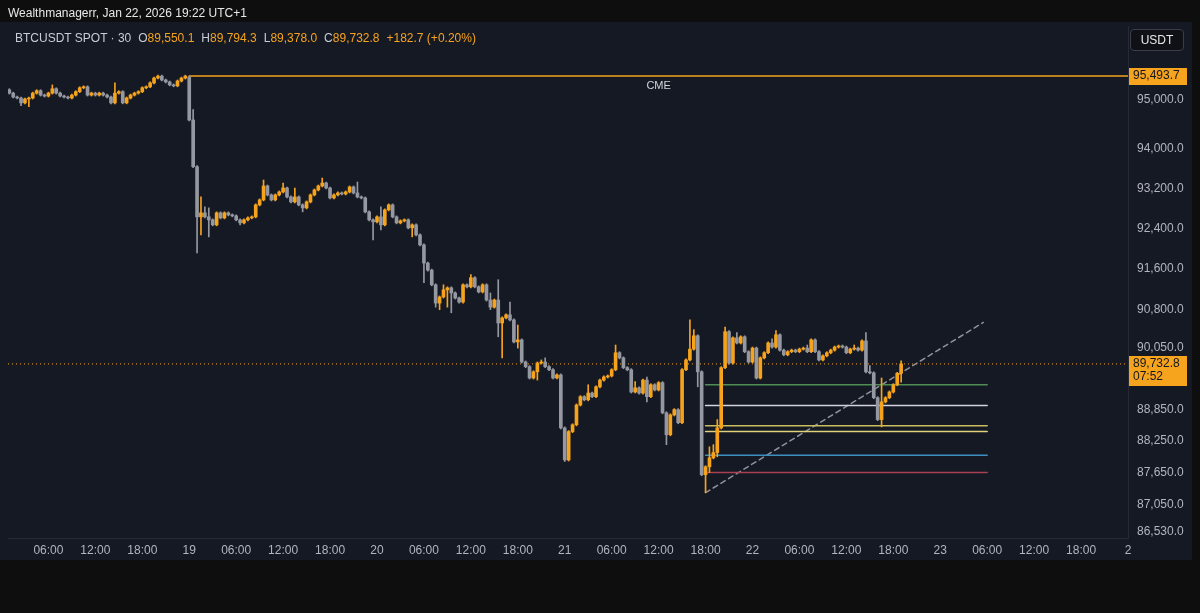 Image resolution: width=1200 pixels, height=613 pixels. I want to click on series-label: CME, so click(658, 85).